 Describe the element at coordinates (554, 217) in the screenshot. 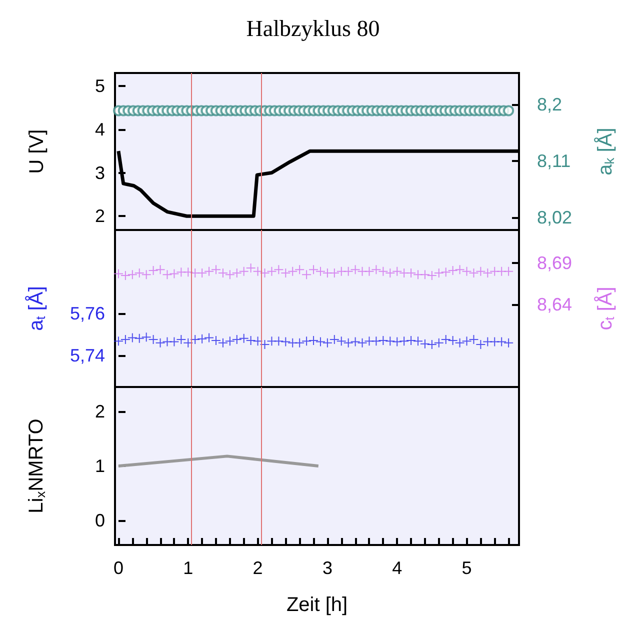

I see `y2-tick-label: 8,02` at that location.